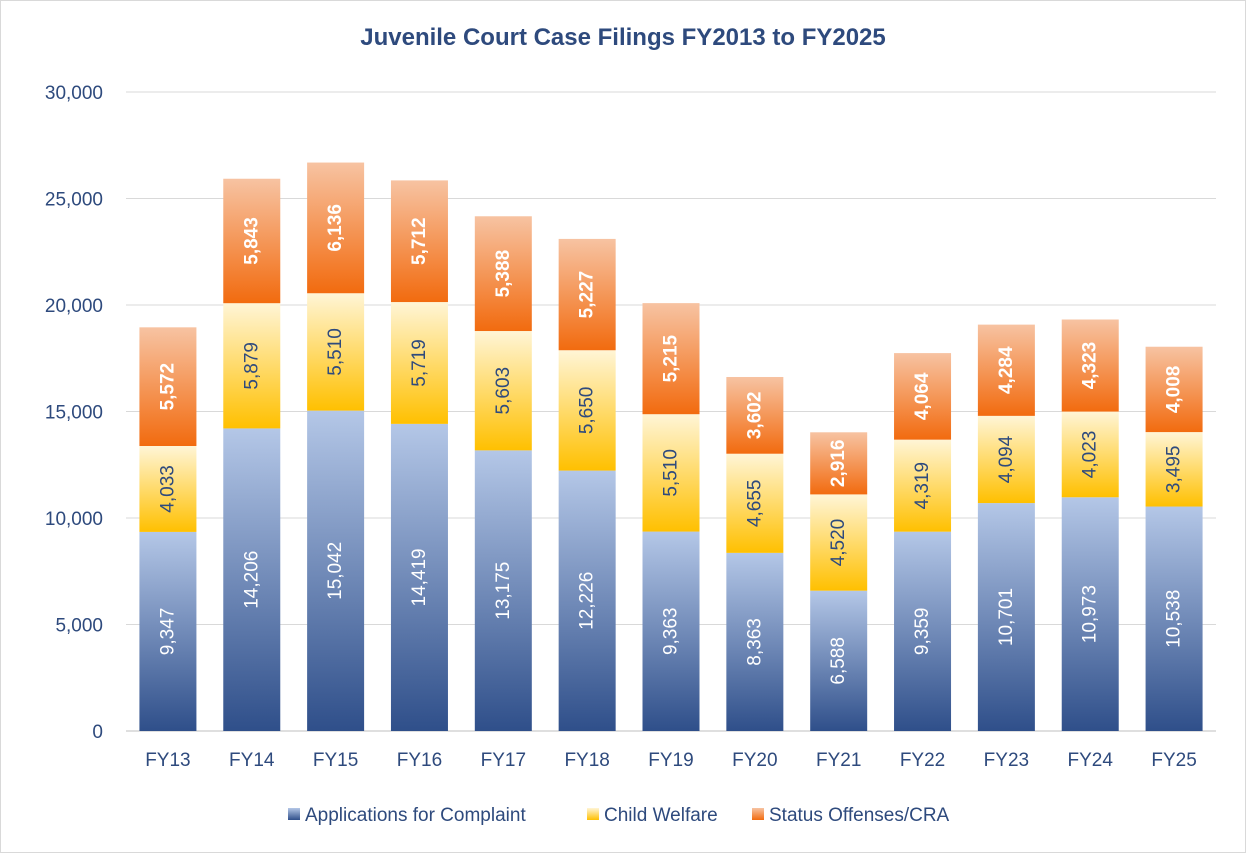 Image resolution: width=1246 pixels, height=853 pixels. I want to click on data-label: 15,042, so click(335, 571).